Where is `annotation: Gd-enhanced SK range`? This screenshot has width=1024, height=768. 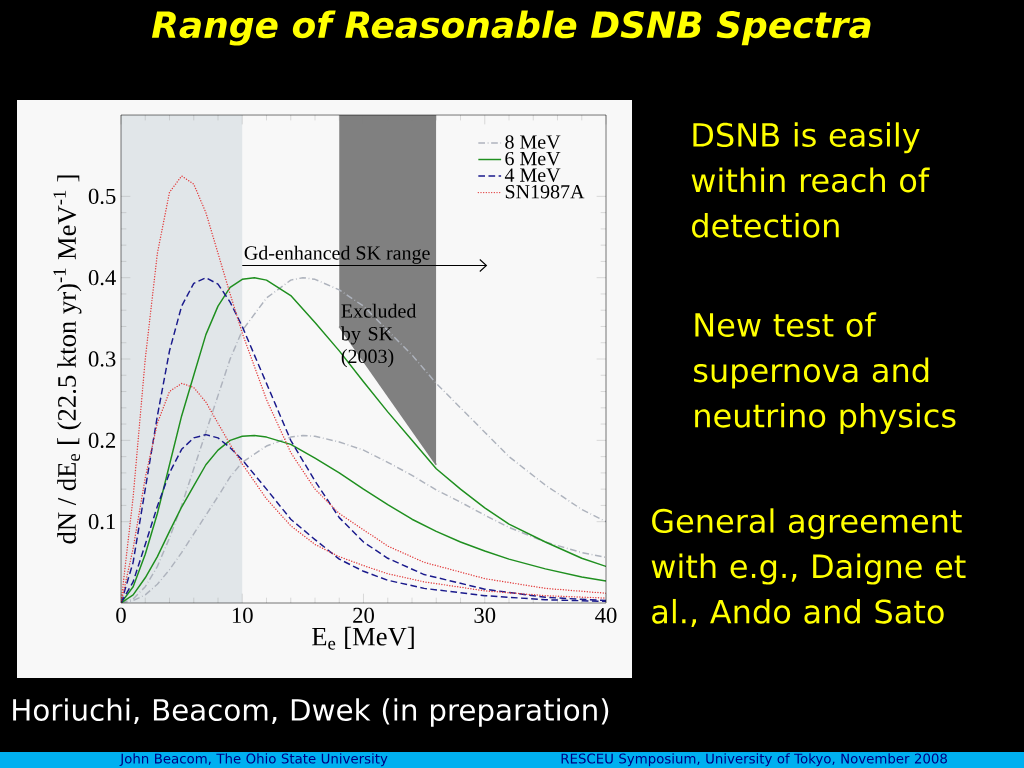
annotation: Gd-enhanced SK range is located at coordinates (337, 254).